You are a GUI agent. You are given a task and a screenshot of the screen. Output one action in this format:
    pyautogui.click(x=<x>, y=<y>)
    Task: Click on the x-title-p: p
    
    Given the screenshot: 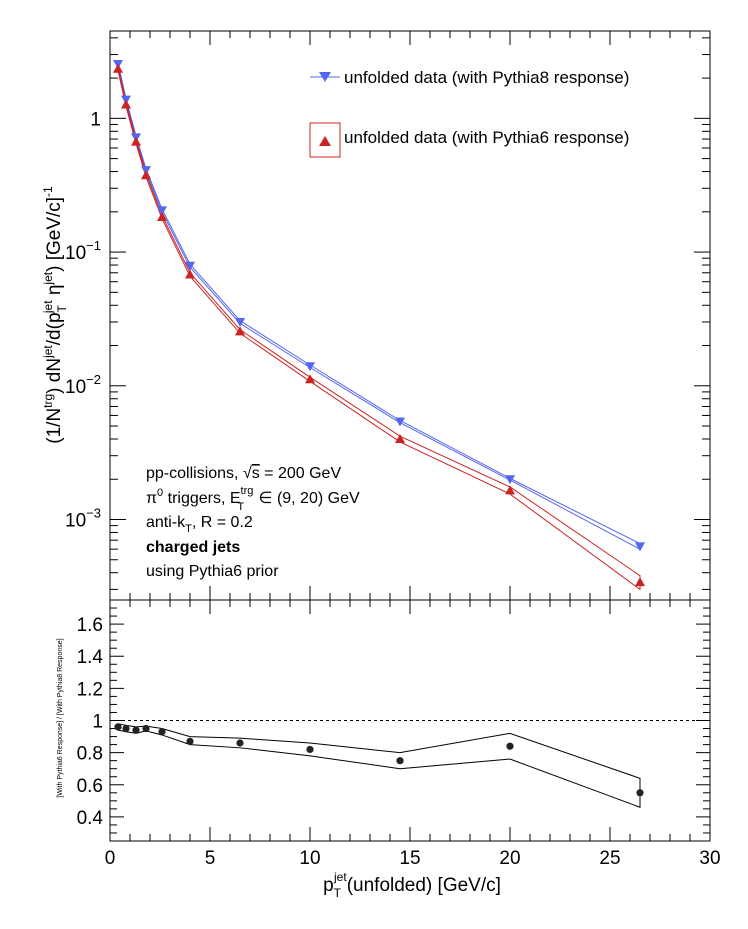 What is the action you would take?
    pyautogui.click(x=328, y=885)
    